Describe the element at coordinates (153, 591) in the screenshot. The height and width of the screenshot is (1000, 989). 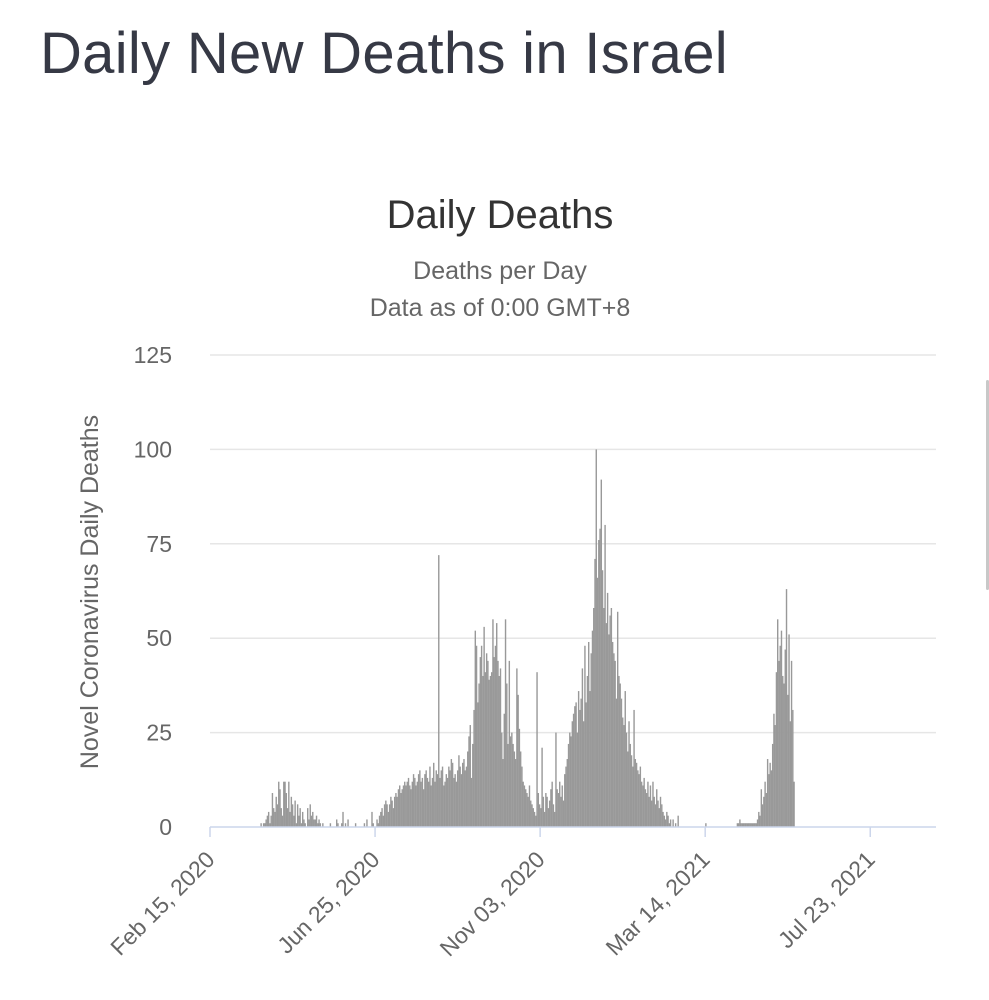
I see `y-axis-ticks: 0 25 50 75 100 125` at that location.